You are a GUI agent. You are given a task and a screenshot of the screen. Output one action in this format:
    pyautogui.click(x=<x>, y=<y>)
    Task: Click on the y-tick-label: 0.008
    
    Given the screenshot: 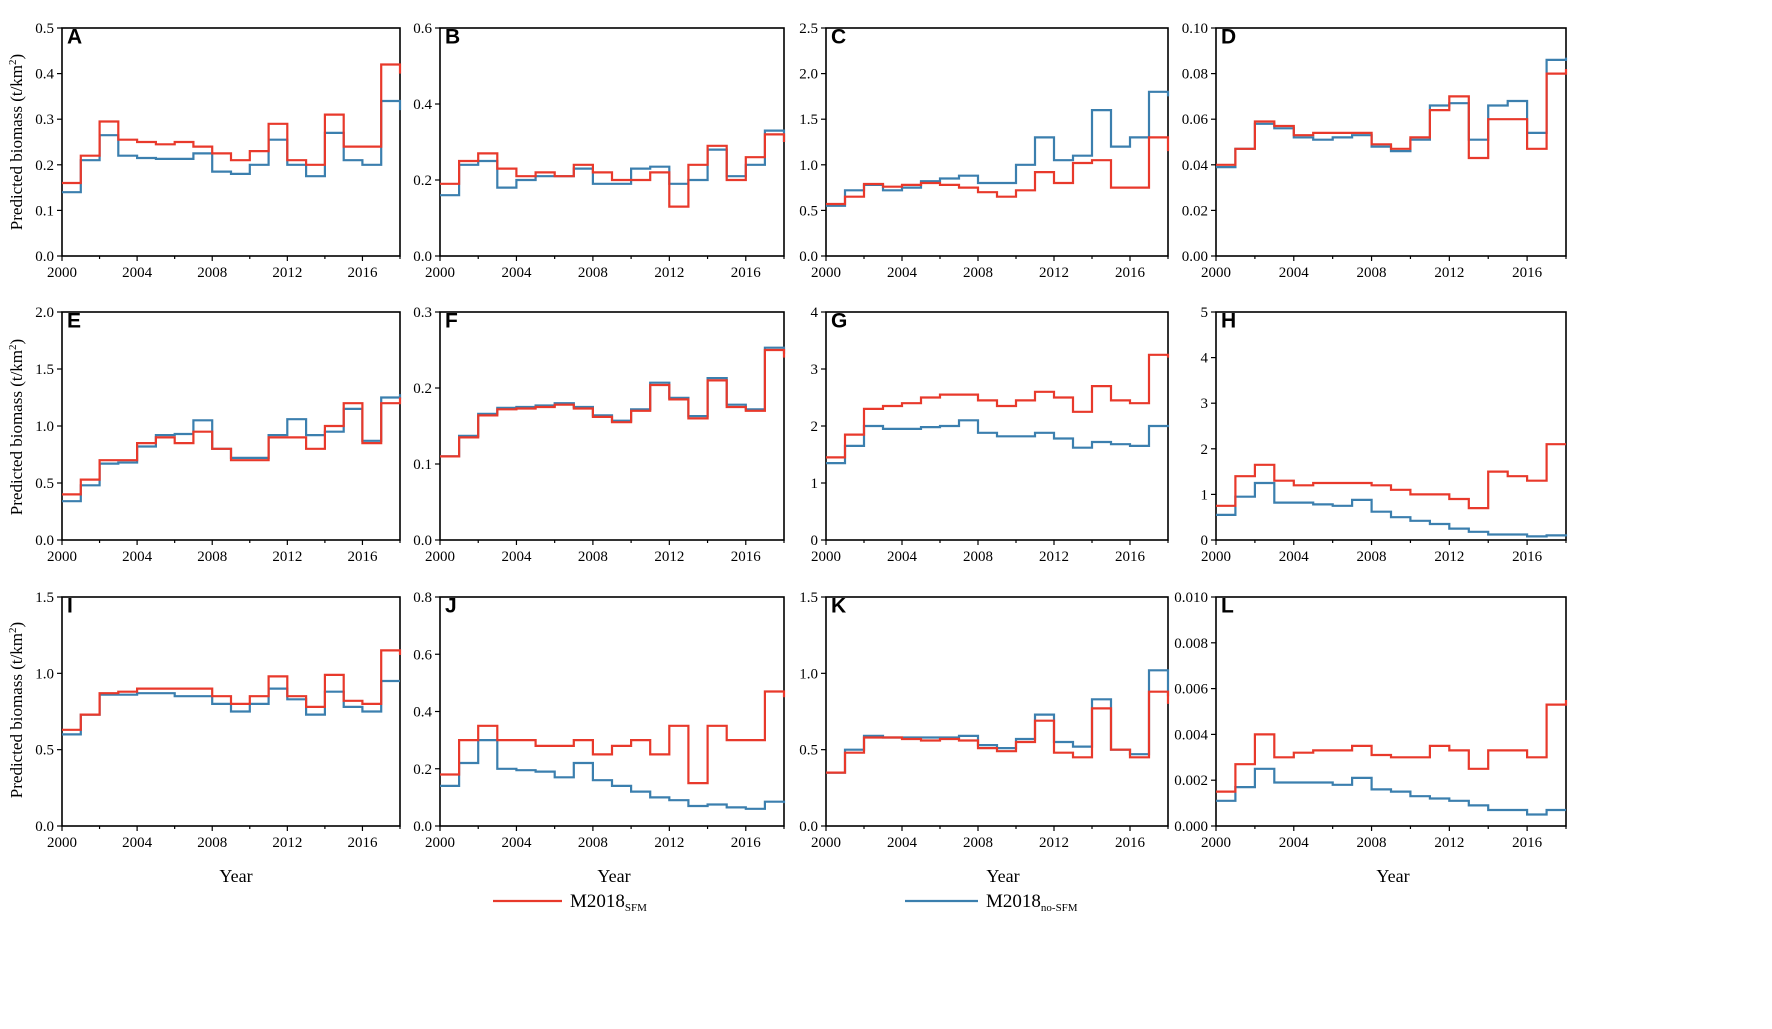 What is the action you would take?
    pyautogui.click(x=1191, y=644)
    